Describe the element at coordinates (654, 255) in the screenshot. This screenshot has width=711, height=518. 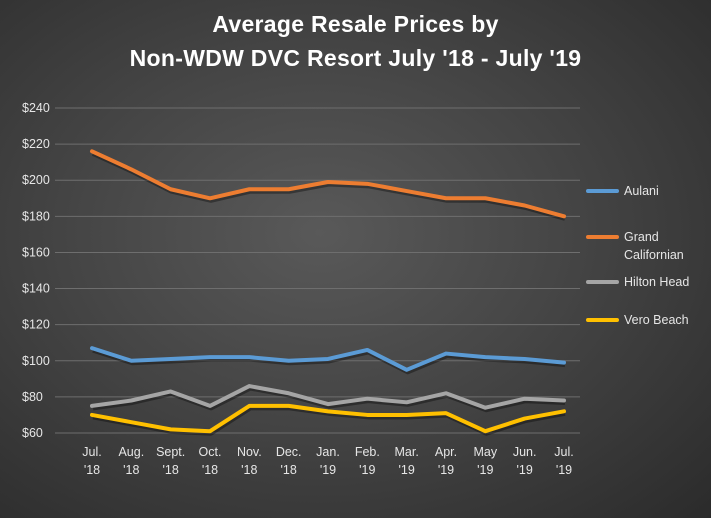
I see `legend-label: Californian` at that location.